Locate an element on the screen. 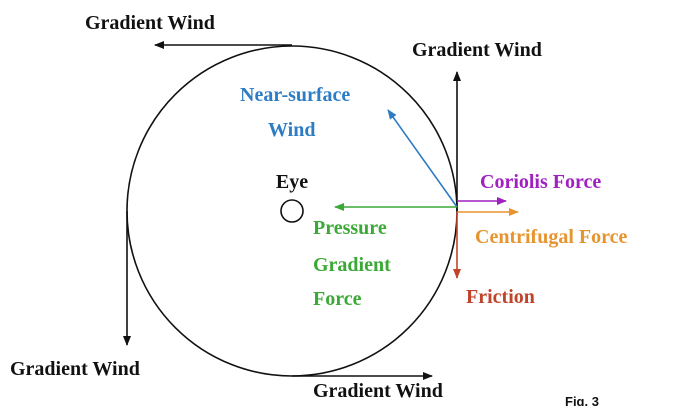 The width and height of the screenshot is (689, 406). arrow is located at coordinates (422, 158).